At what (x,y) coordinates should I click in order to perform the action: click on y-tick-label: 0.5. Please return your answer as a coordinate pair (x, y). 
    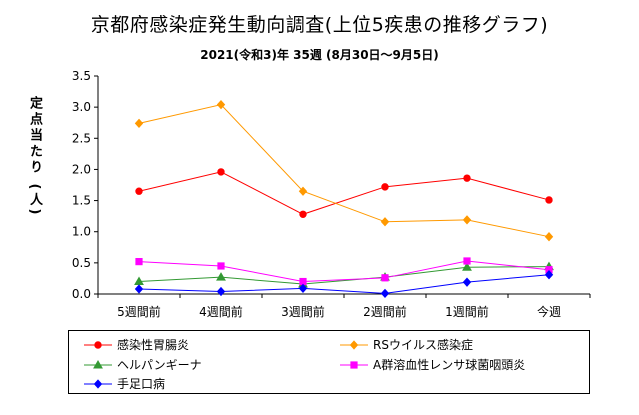
    Looking at the image, I should click on (81, 263).